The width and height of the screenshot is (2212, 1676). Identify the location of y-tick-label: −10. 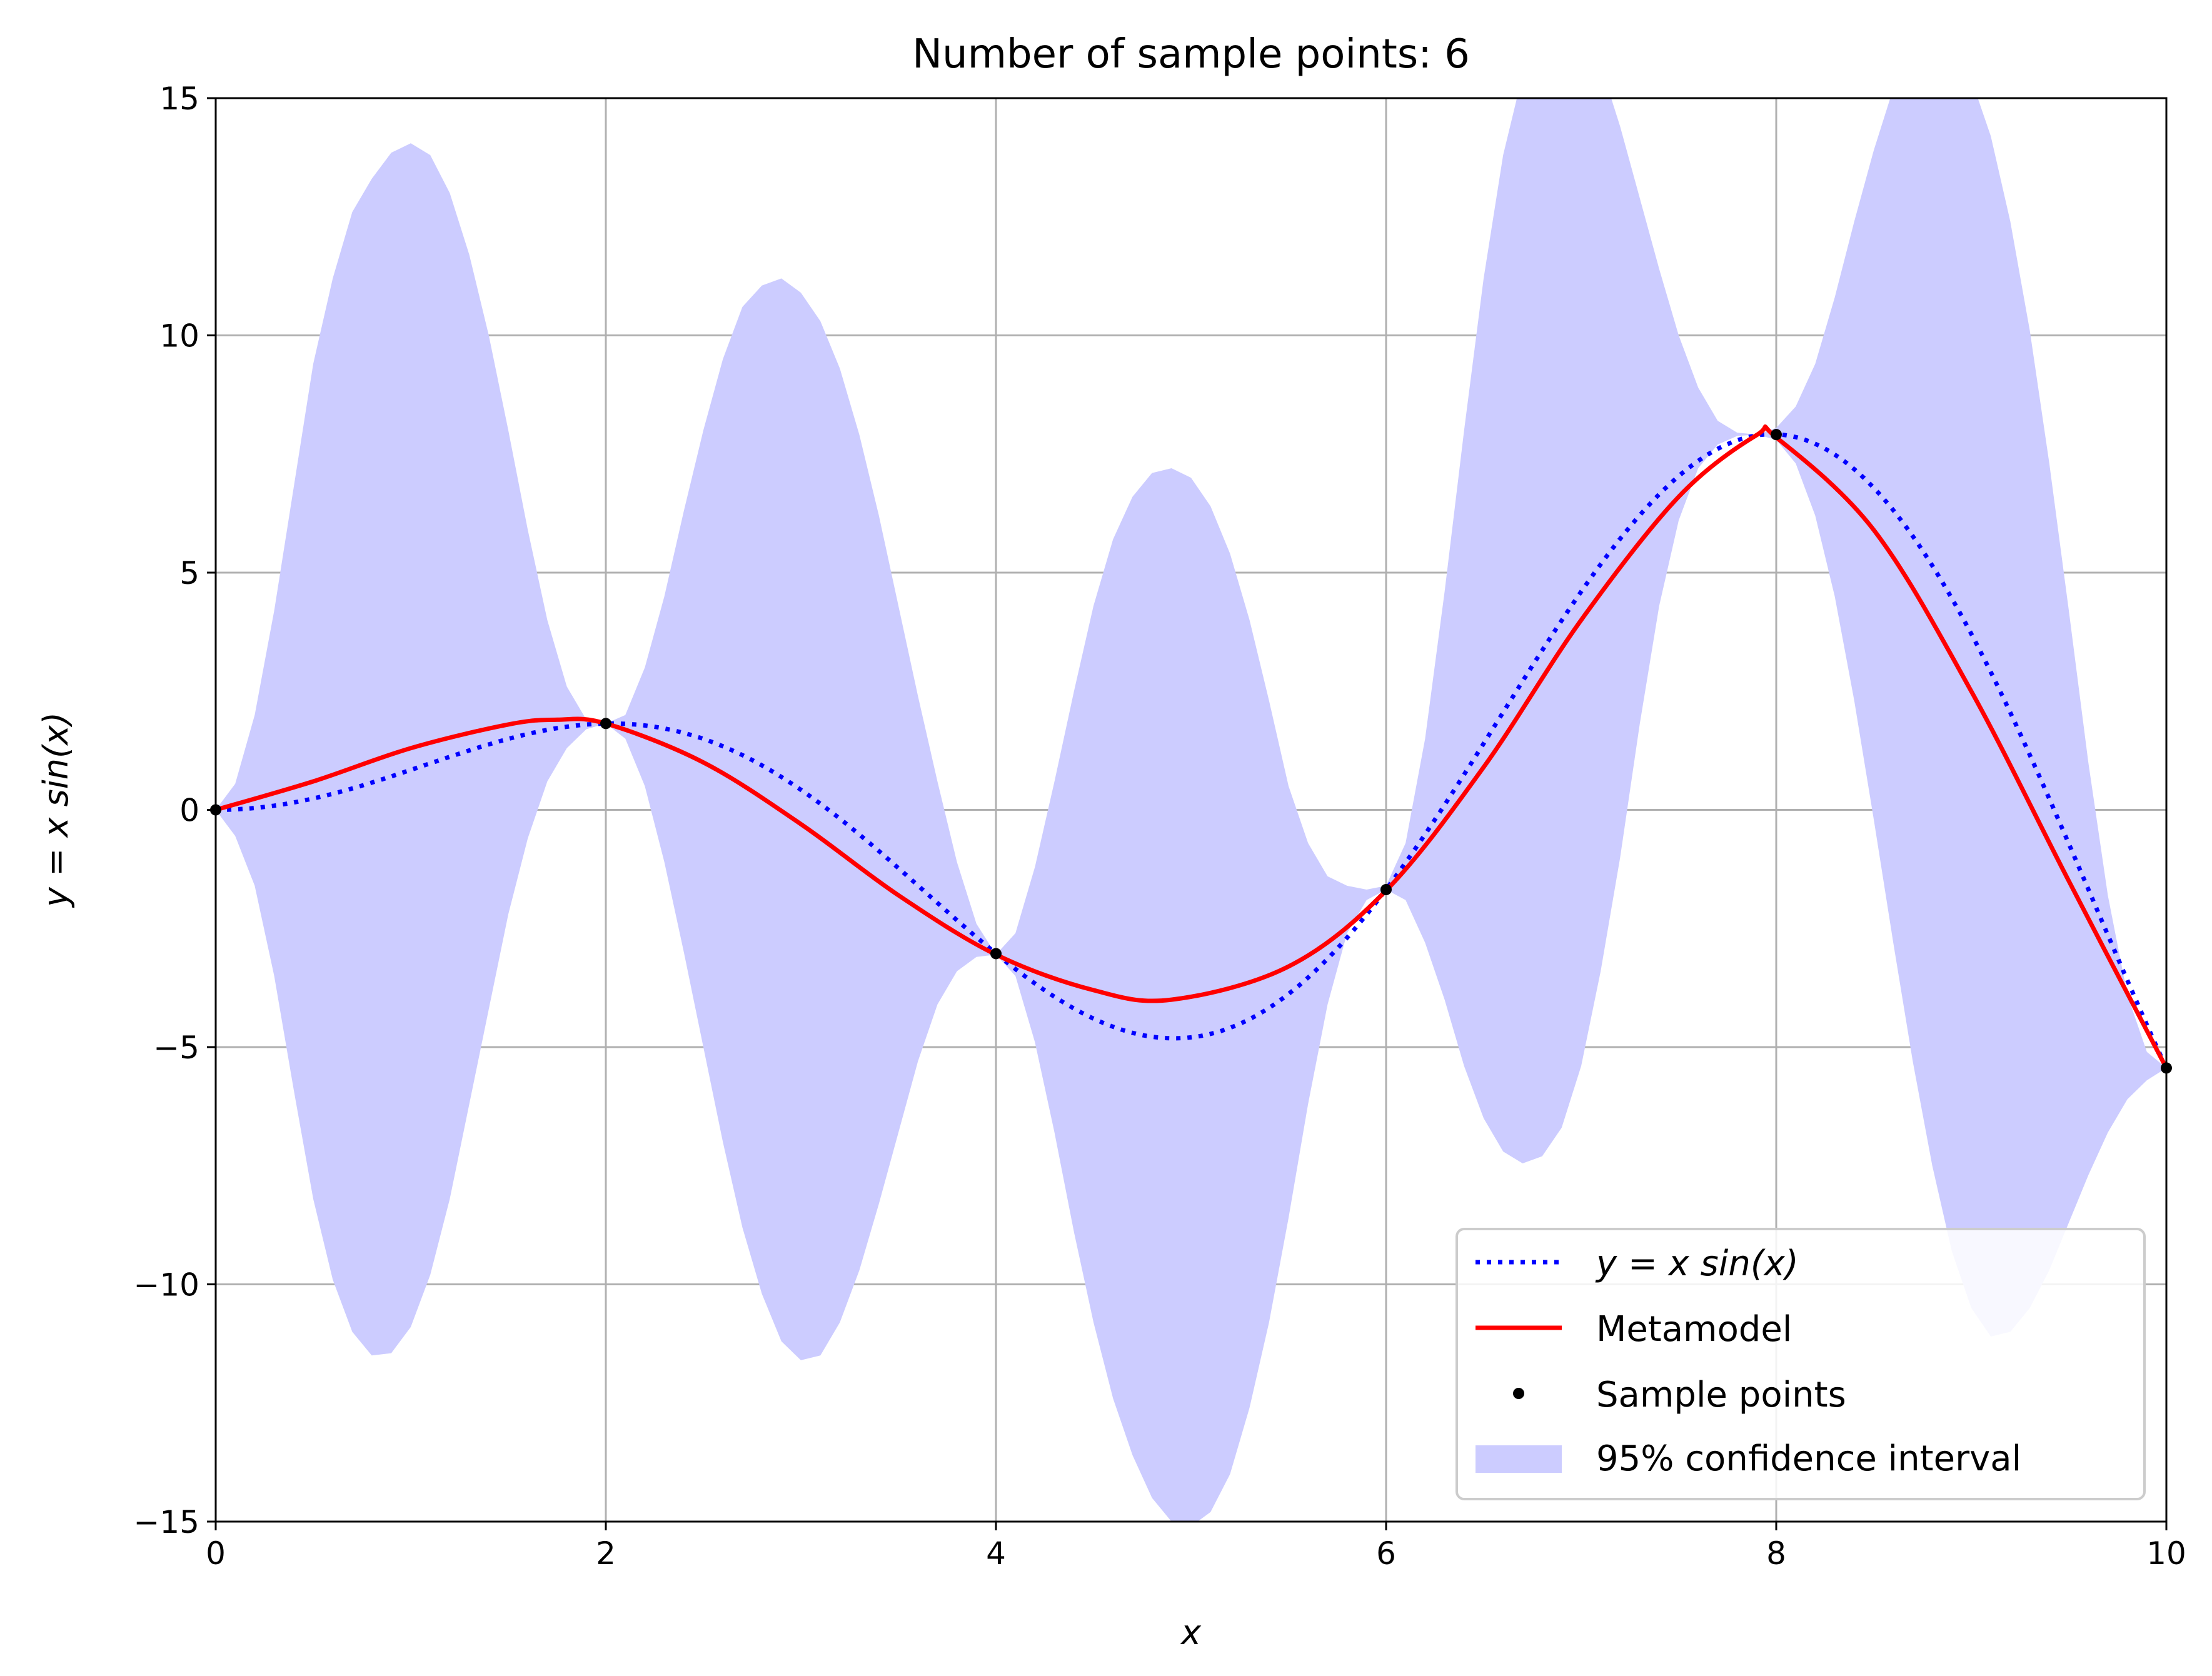
(166, 1285).